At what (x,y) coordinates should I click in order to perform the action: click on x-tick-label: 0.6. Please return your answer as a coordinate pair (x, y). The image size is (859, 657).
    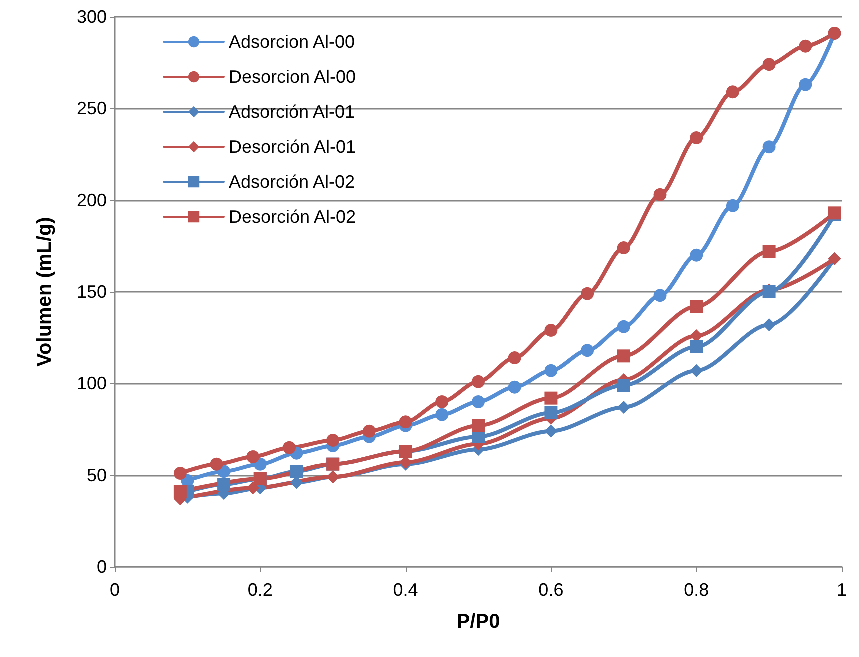
    Looking at the image, I should click on (551, 590).